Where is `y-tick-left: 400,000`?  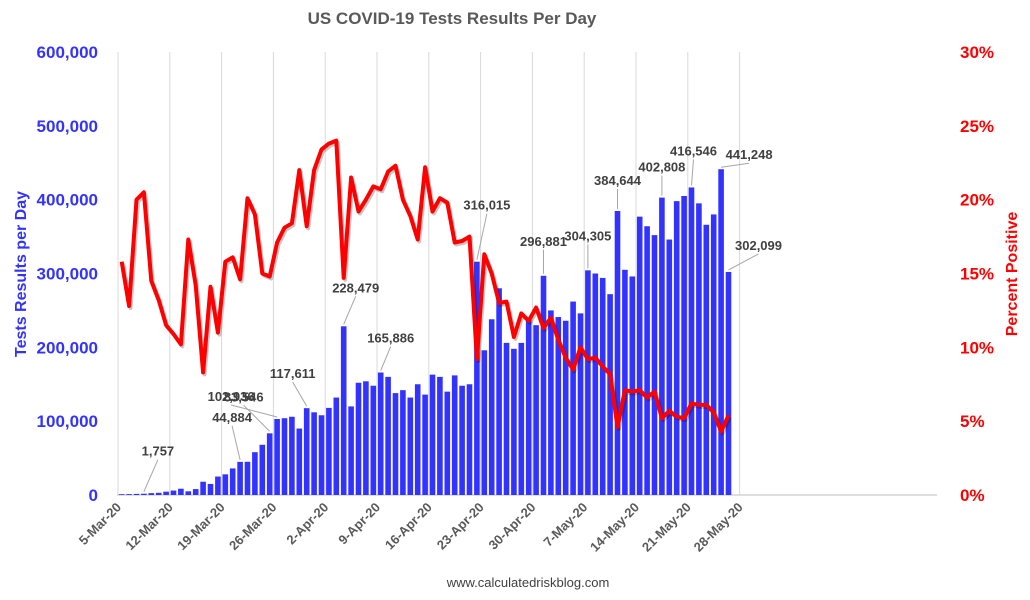 y-tick-left: 400,000 is located at coordinates (67, 200).